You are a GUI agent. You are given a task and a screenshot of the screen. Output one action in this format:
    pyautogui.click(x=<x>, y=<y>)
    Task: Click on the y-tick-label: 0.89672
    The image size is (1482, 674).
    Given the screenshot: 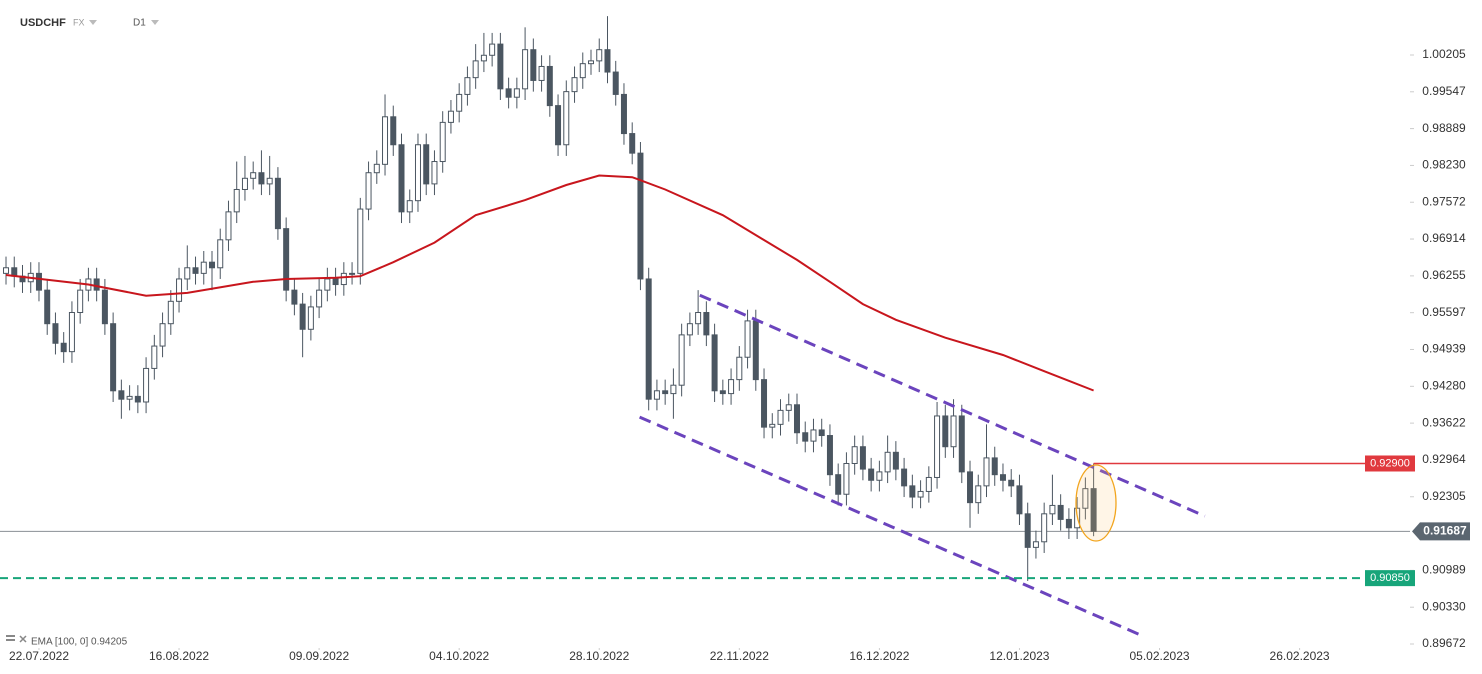 What is the action you would take?
    pyautogui.click(x=1444, y=643)
    